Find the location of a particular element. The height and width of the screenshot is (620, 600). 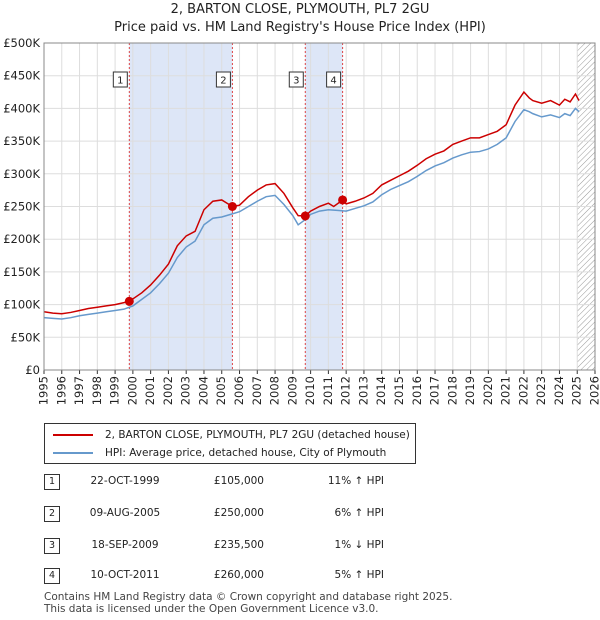

sale-date: 18-SEP-2009 is located at coordinates (125, 545).